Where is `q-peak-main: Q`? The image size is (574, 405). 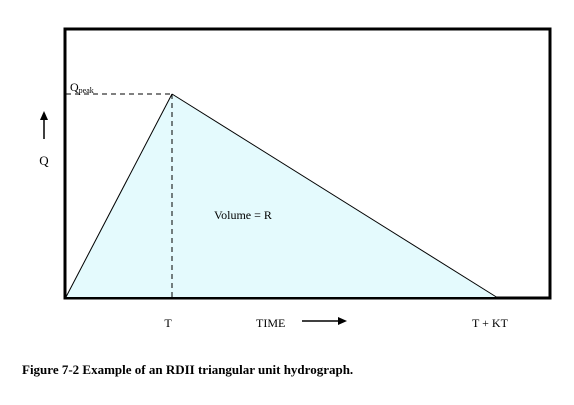
q-peak-main: Q is located at coordinates (74, 87).